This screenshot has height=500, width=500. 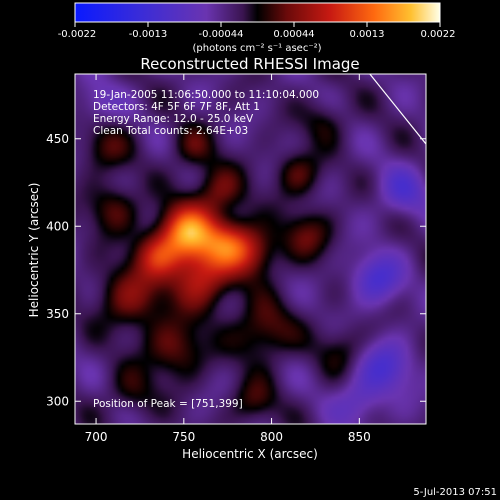 What do you see at coordinates (438, 34) in the screenshot?
I see `colorbar-tick-label: 0.0022` at bounding box center [438, 34].